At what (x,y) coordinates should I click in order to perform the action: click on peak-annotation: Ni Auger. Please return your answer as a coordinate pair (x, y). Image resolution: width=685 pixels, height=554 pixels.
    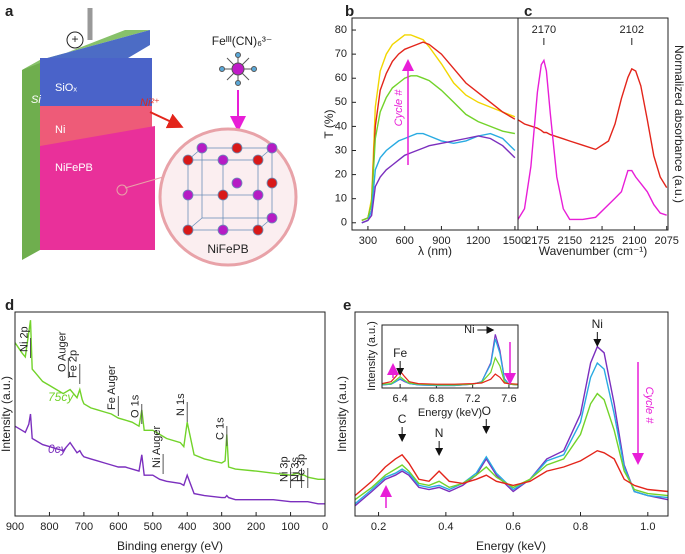
    Looking at the image, I should click on (157, 446).